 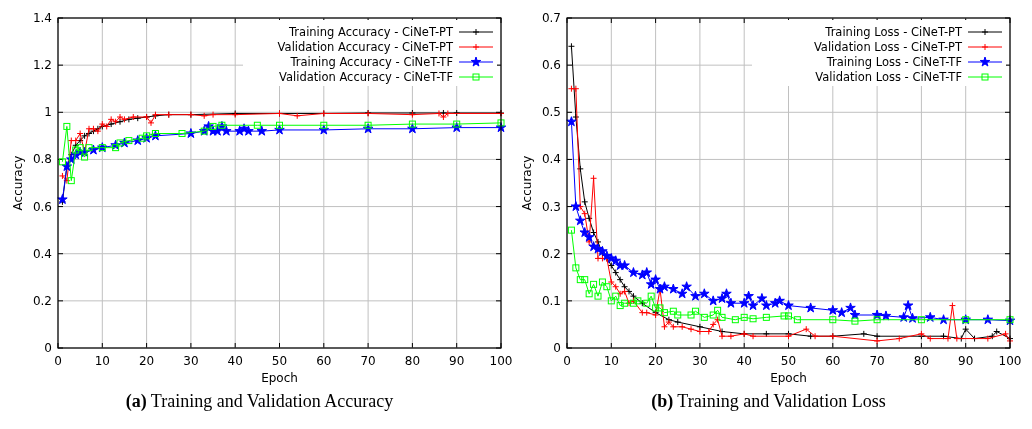 I want to click on text: (a) Training and Validation Accuracy, so click(x=259, y=401).